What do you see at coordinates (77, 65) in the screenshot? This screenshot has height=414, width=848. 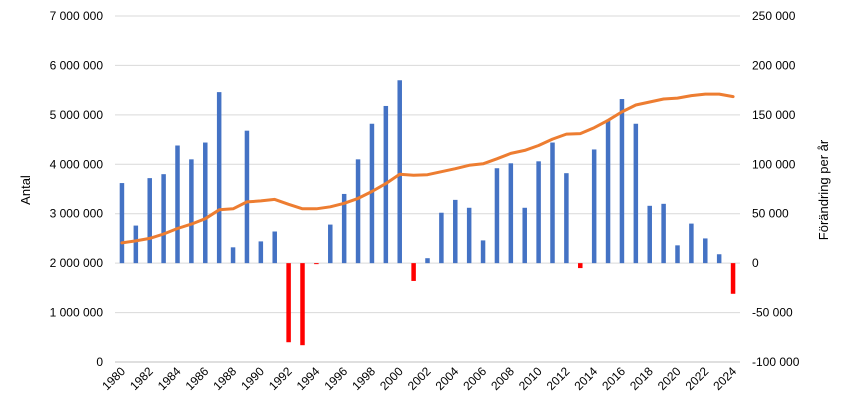 I see `left-tick-label: 6 000 000` at bounding box center [77, 65].